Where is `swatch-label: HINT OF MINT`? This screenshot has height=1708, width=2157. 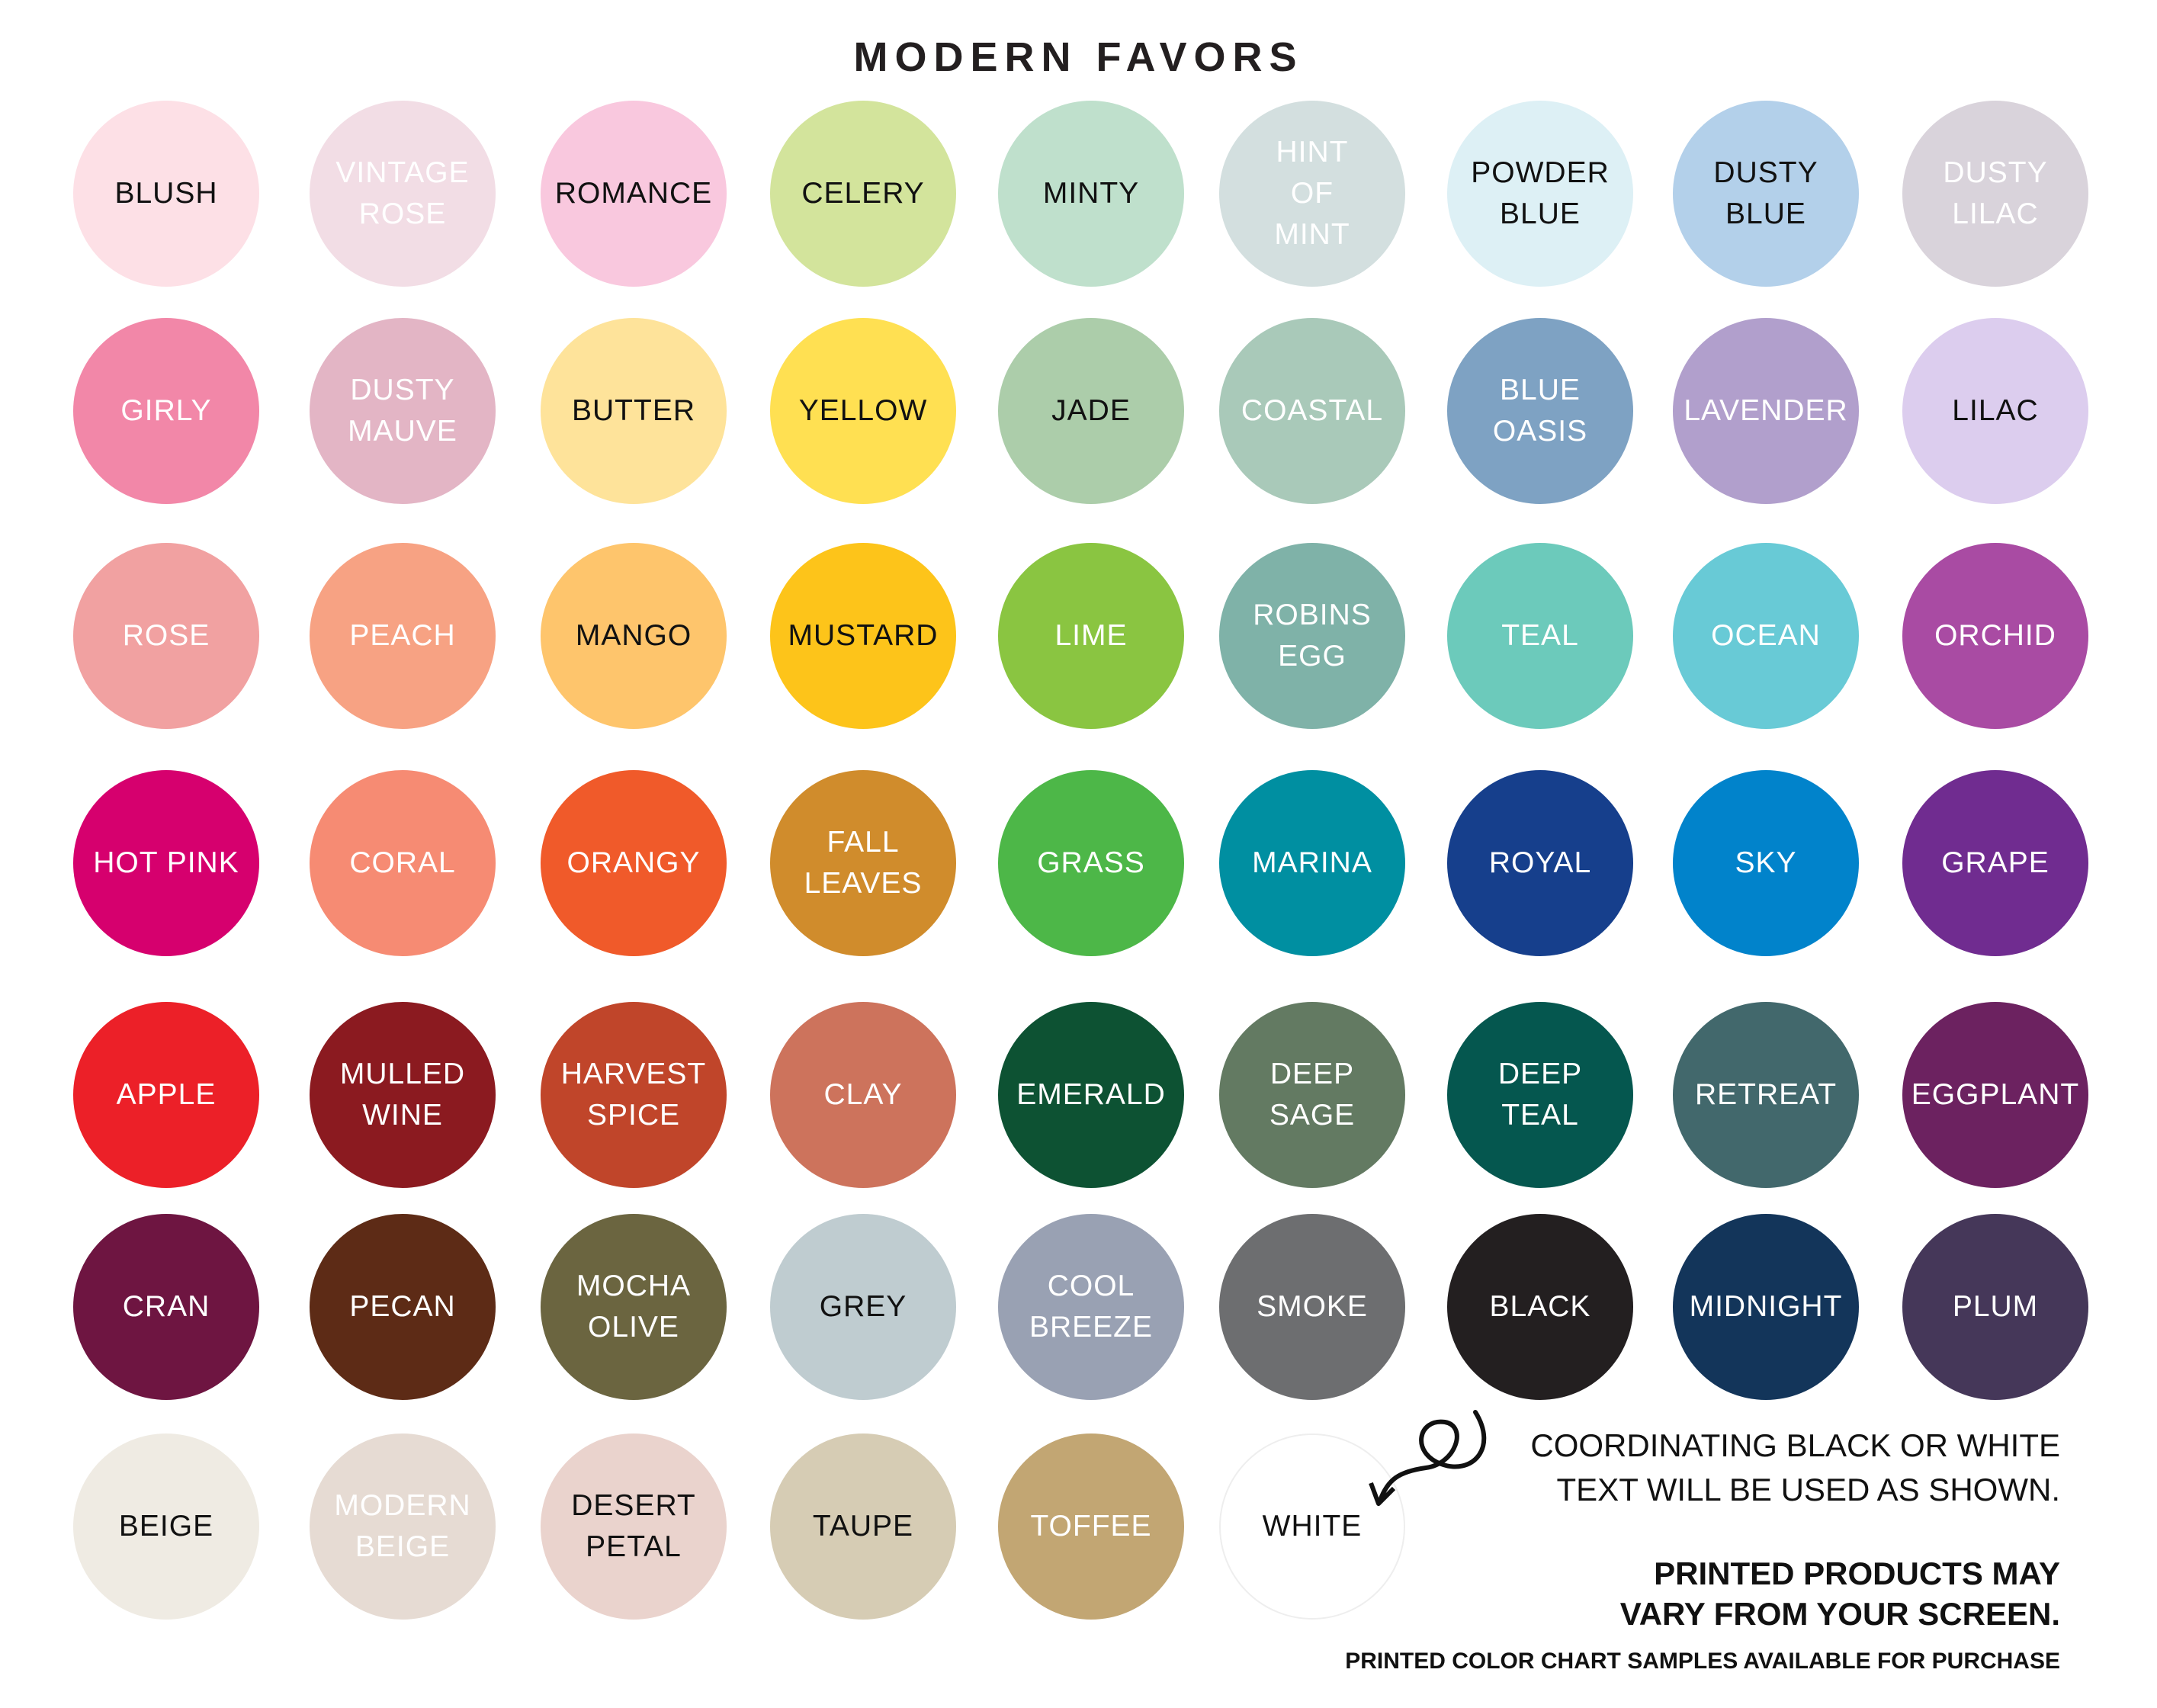 swatch-label: HINT OF MINT is located at coordinates (1312, 193).